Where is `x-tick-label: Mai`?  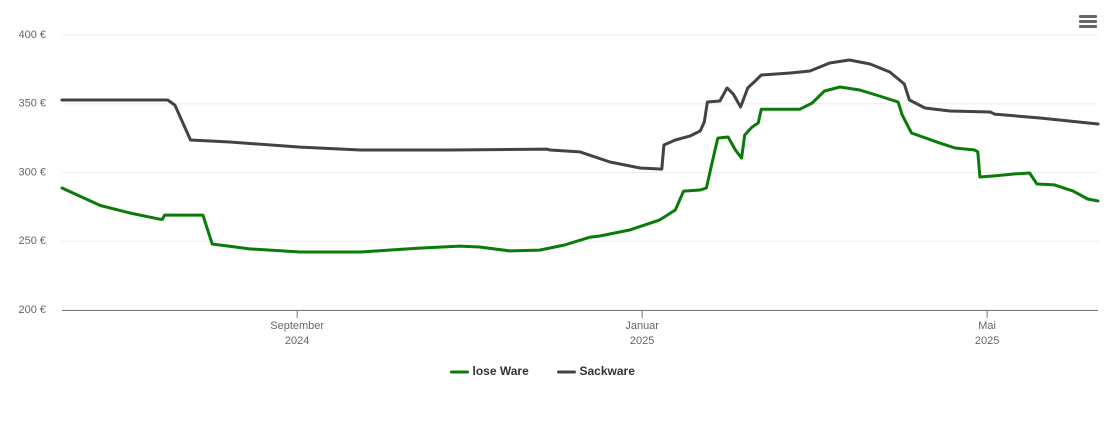
x-tick-label: Mai is located at coordinates (987, 326).